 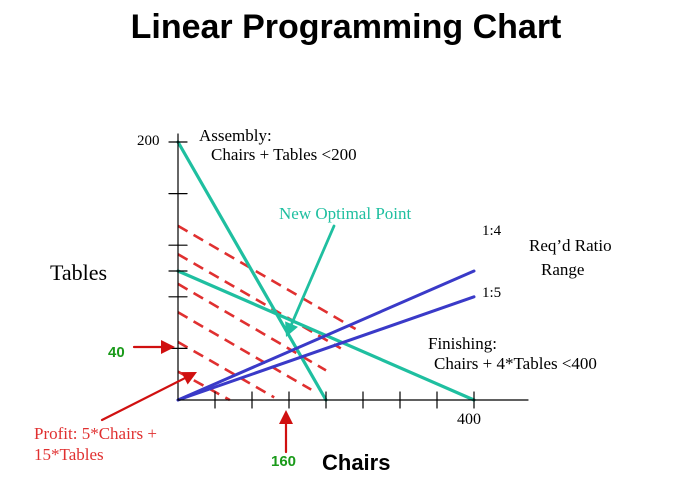 I want to click on profit-arrow, so click(x=148, y=397).